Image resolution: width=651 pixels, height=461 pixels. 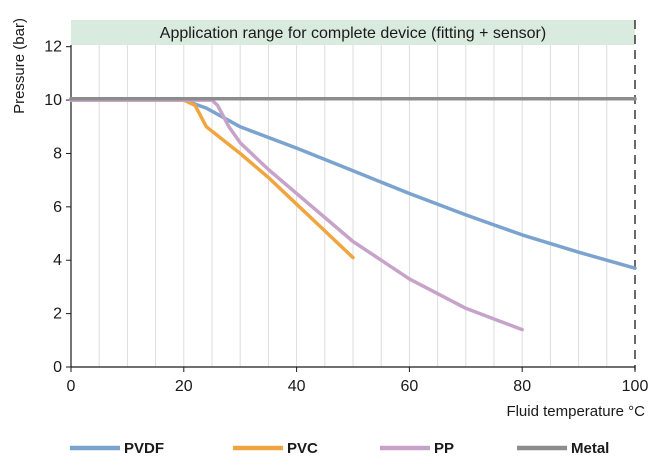 What do you see at coordinates (53, 47) in the screenshot?
I see `y-tick-label: 12` at bounding box center [53, 47].